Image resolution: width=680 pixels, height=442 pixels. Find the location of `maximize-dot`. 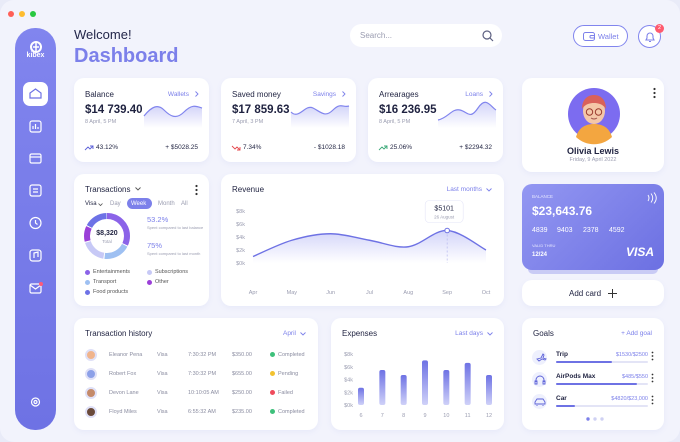

maximize-dot is located at coordinates (33, 14).